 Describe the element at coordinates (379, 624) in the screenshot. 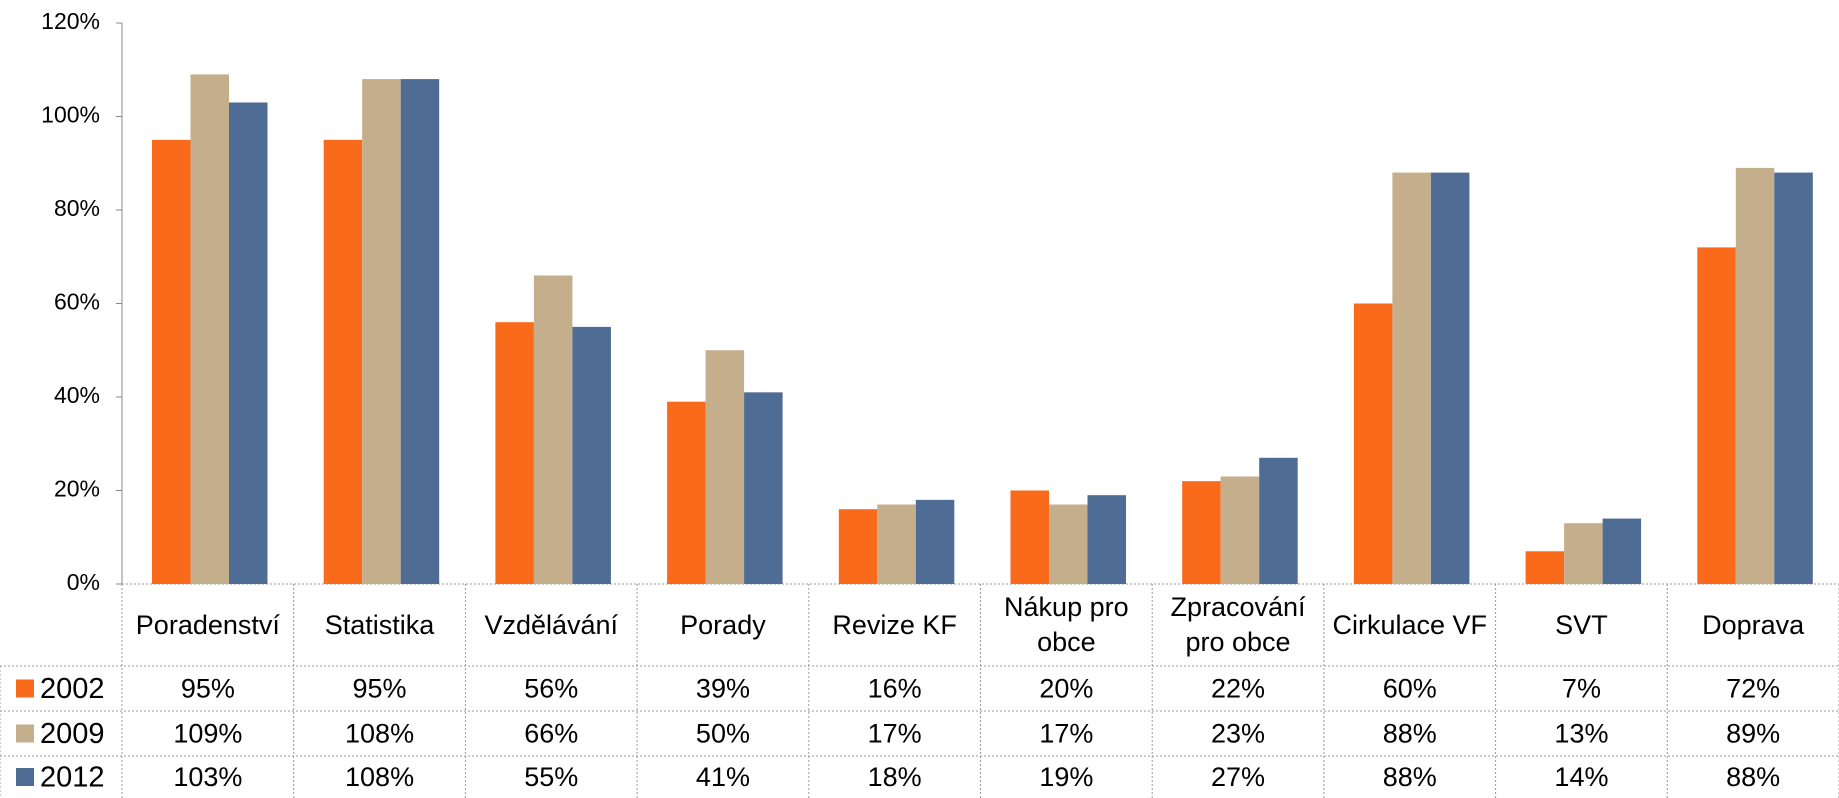

I see `category-label: Statistika` at that location.